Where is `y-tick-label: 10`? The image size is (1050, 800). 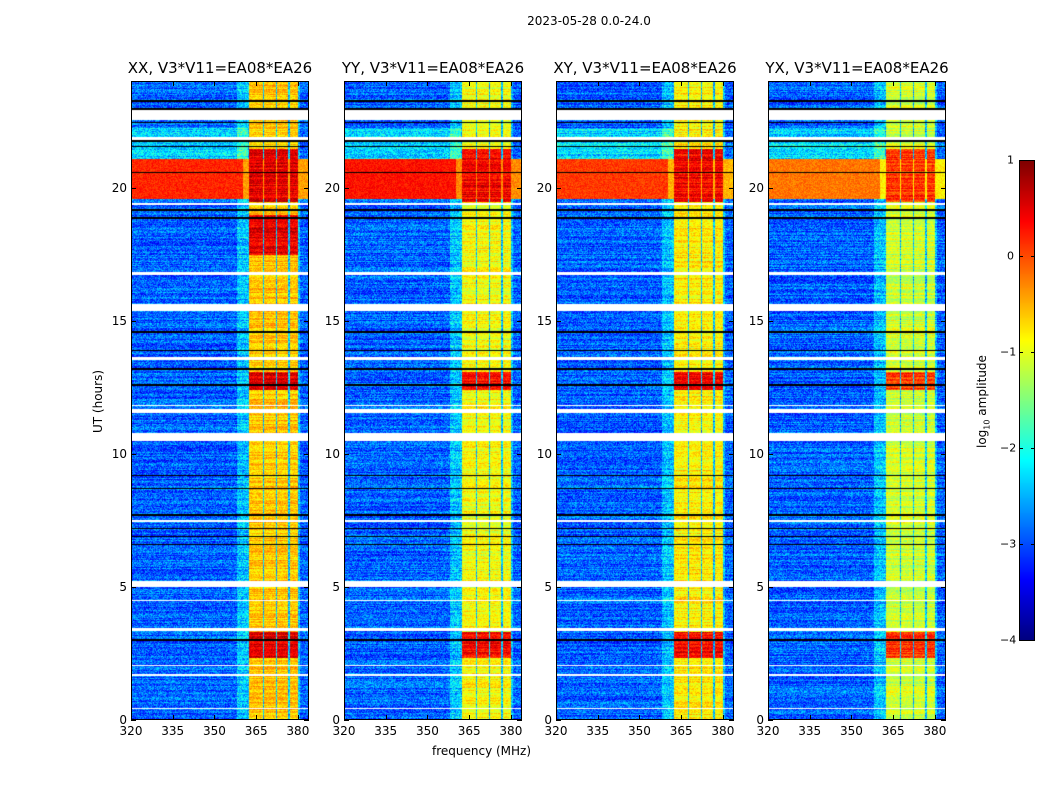
y-tick-label: 10 is located at coordinates (332, 453).